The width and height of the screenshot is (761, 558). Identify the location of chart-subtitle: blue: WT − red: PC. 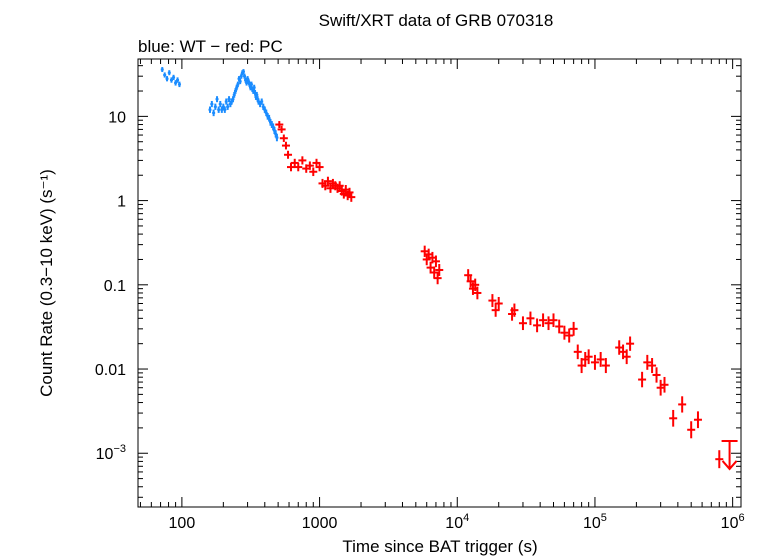
(210, 46).